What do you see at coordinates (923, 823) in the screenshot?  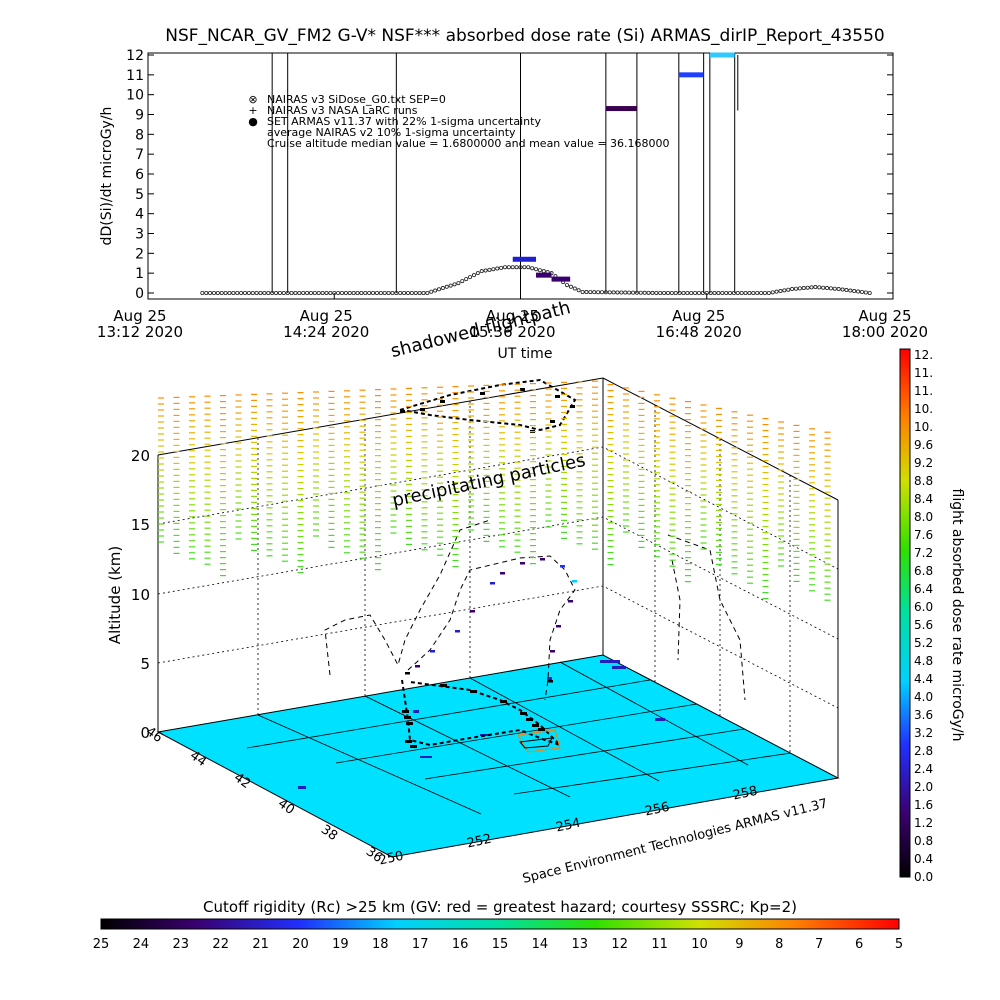 I see `right-colorbar-tick-label: 1.2` at bounding box center [923, 823].